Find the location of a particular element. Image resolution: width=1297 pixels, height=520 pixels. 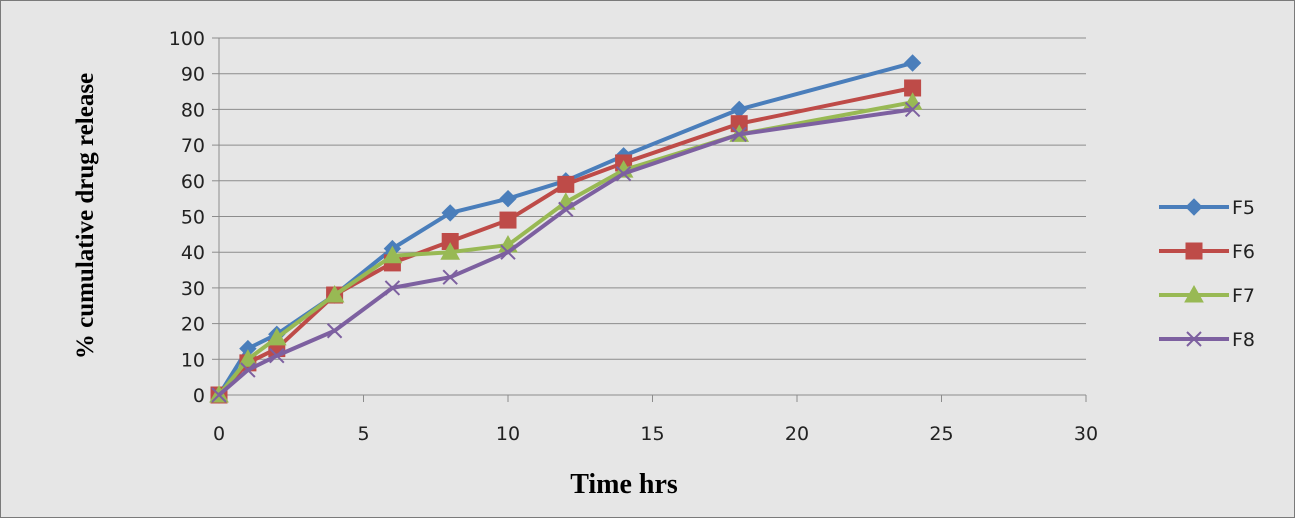

y-tick-label: 40 is located at coordinates (193, 253).